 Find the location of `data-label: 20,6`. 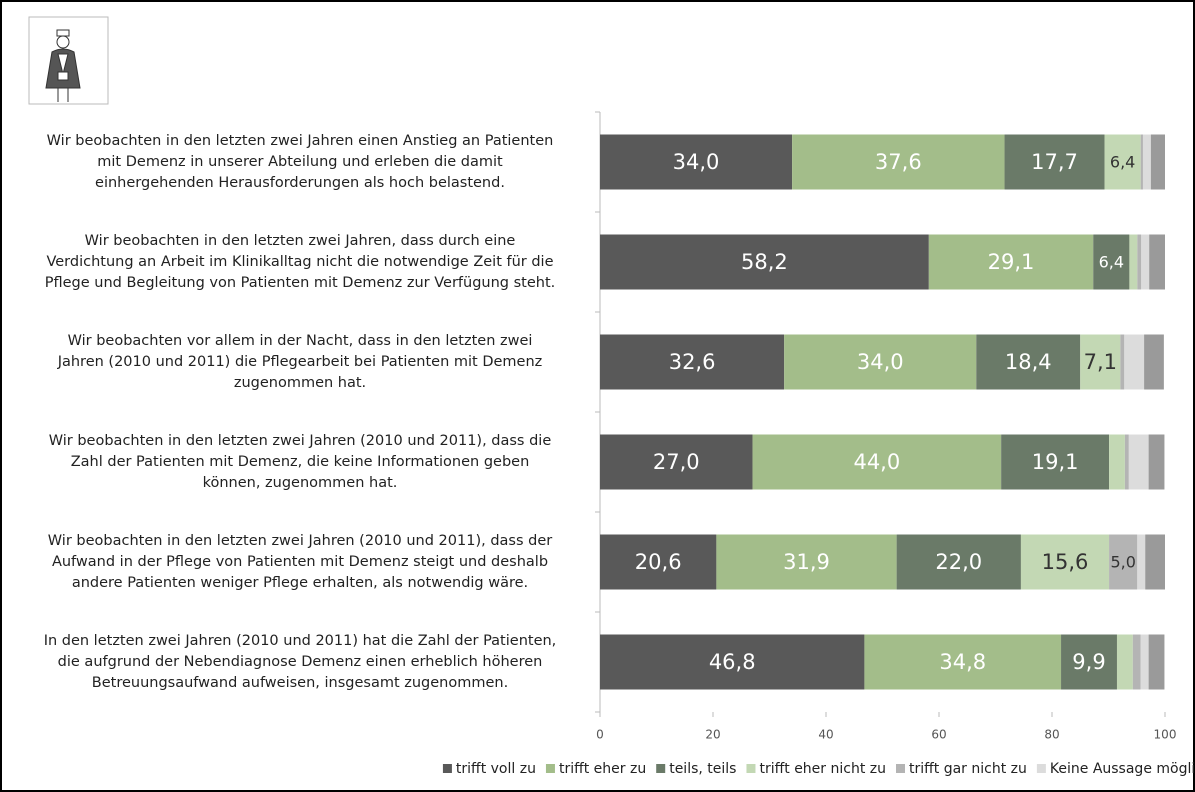

data-label: 20,6 is located at coordinates (658, 562).